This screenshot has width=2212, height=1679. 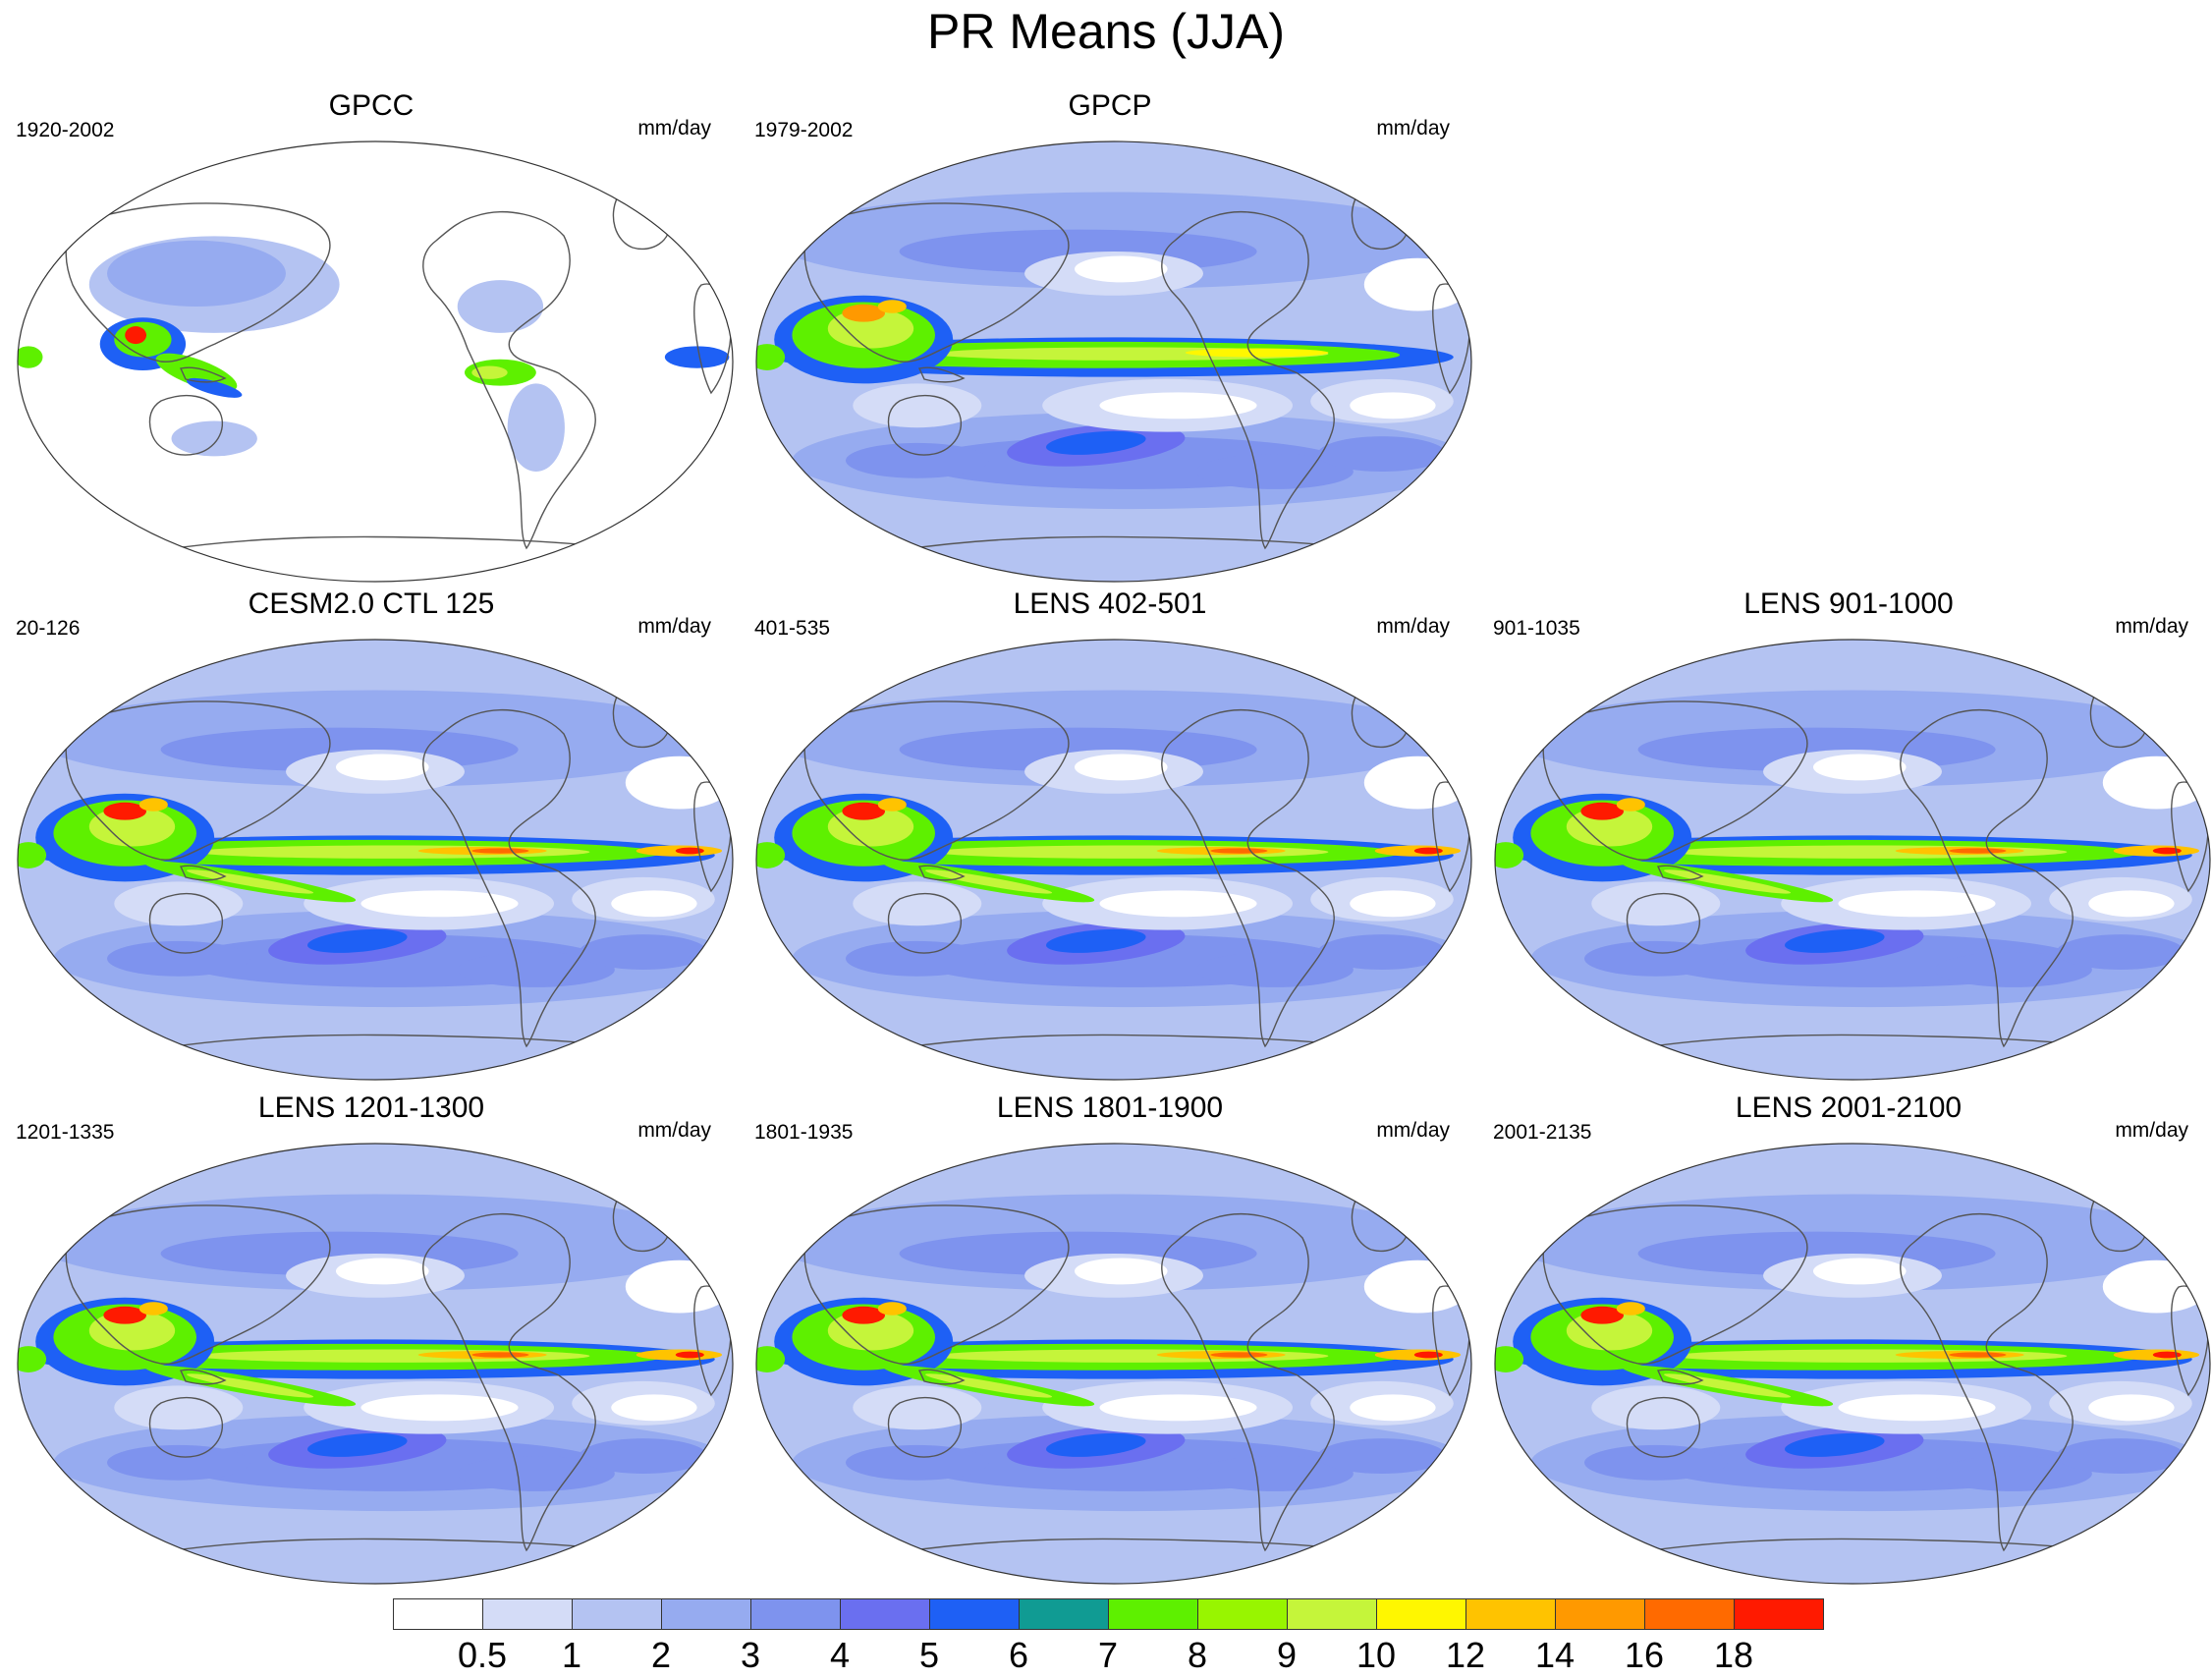 I want to click on map-panel: CESM2.0 CTL 125 20-126 mm/day, so click(x=371, y=837).